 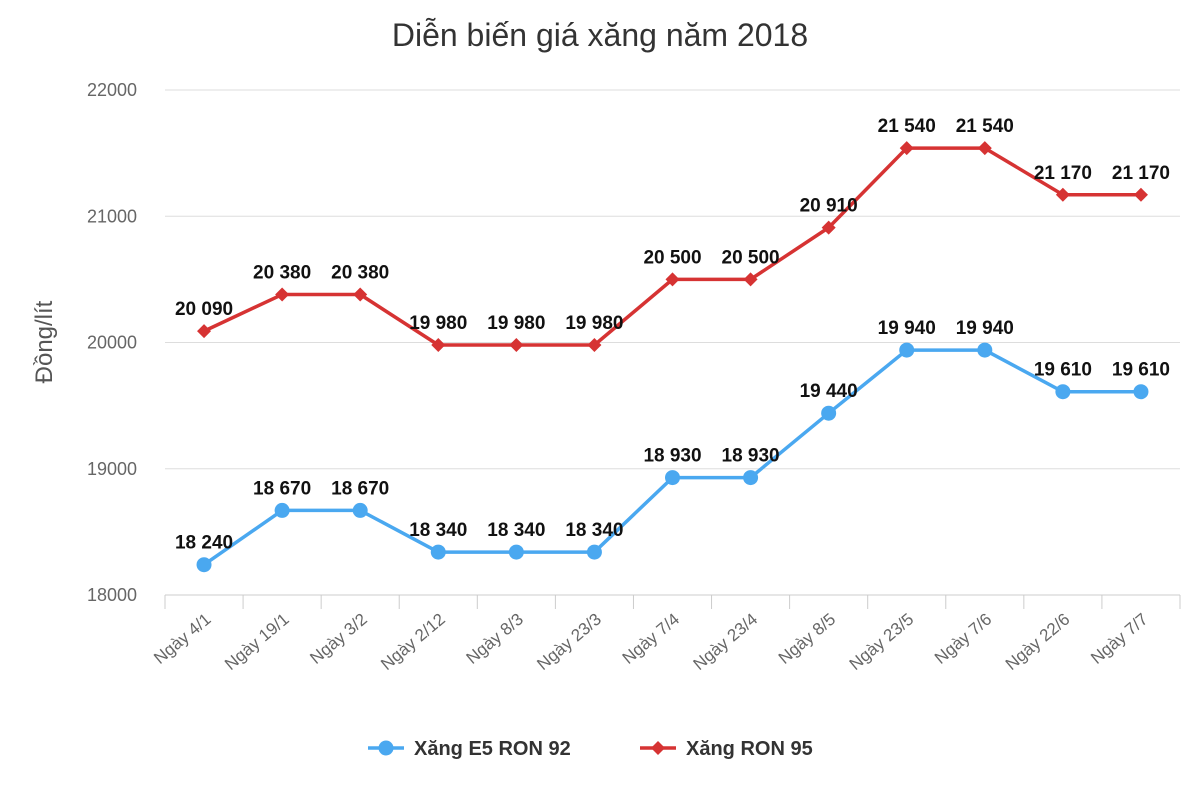 What do you see at coordinates (257, 642) in the screenshot?
I see `x-tick-label: Ngày 19/1` at bounding box center [257, 642].